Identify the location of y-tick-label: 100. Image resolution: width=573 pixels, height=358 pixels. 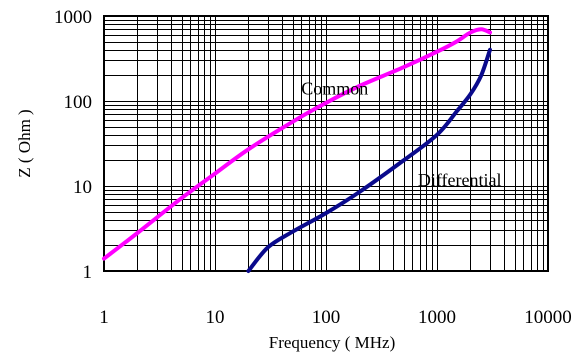
(78, 102).